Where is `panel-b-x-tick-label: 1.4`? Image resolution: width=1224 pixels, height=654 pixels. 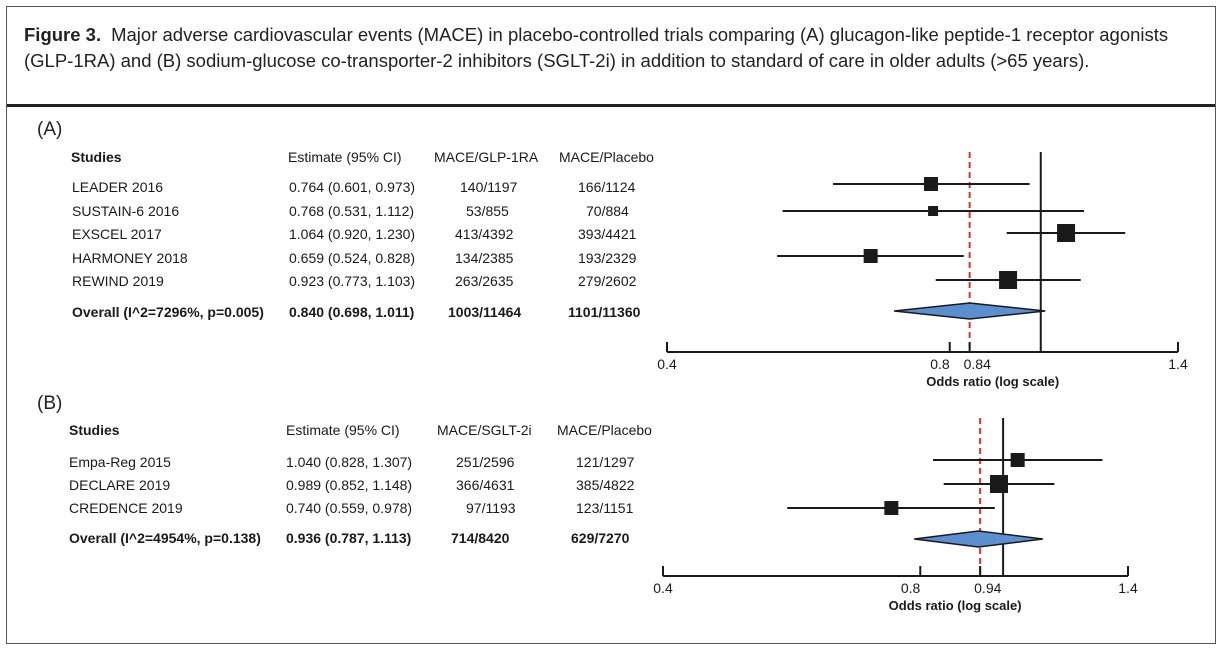
panel-b-x-tick-label: 1.4 is located at coordinates (1128, 588).